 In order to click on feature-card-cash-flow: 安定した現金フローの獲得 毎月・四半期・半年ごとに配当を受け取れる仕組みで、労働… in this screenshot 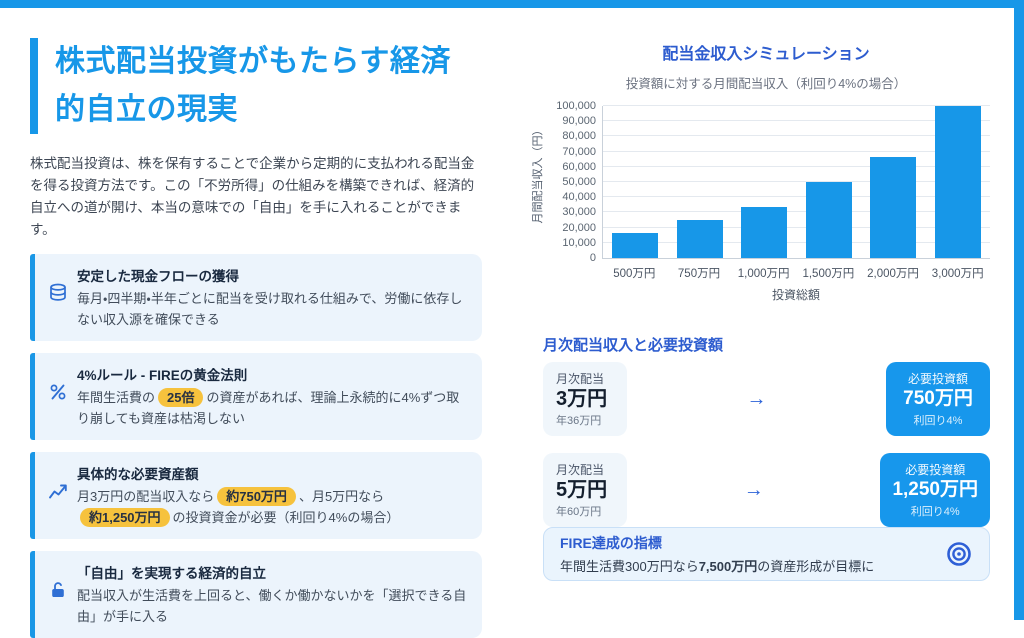, I will do `click(256, 297)`.